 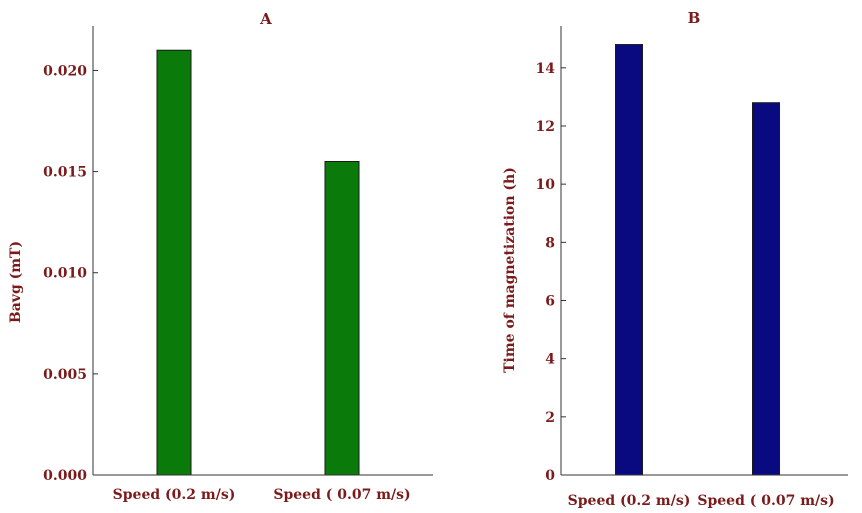 What do you see at coordinates (550, 476) in the screenshot?
I see `y-tick-label: 0` at bounding box center [550, 476].